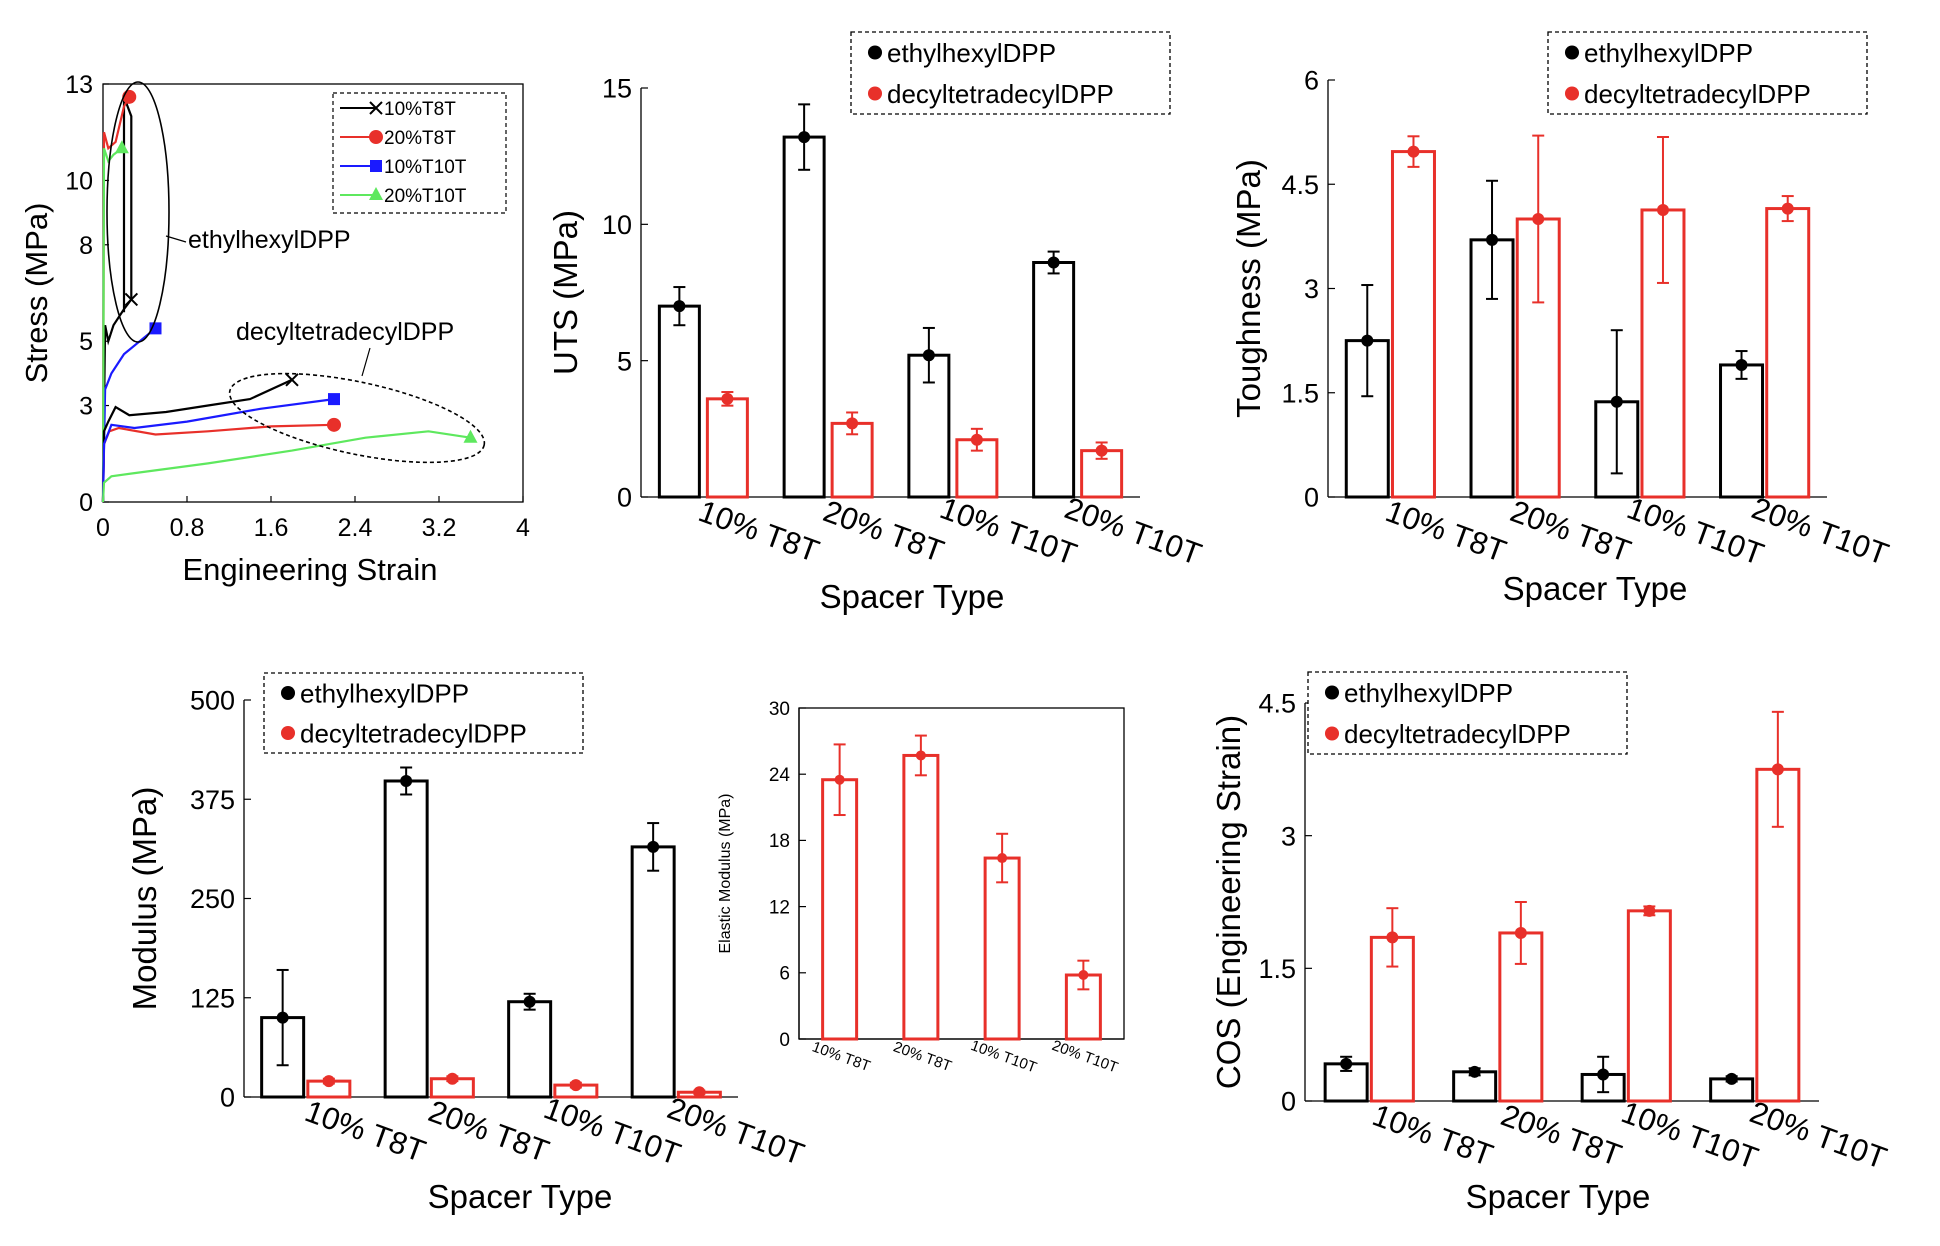  Describe the element at coordinates (366, 362) in the screenshot. I see `decyl-annotation-pointer` at that location.